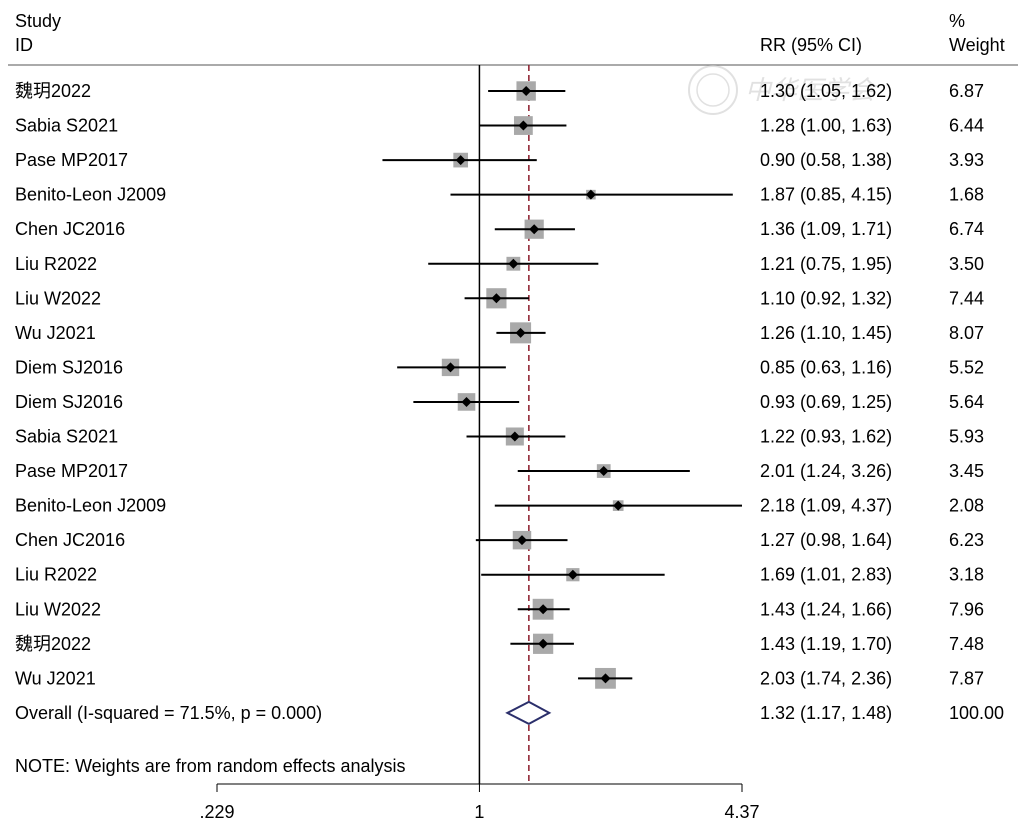 The image size is (1025, 828). I want to click on study-ci-text: 1.10 (0.92, 1.32), so click(826, 298).